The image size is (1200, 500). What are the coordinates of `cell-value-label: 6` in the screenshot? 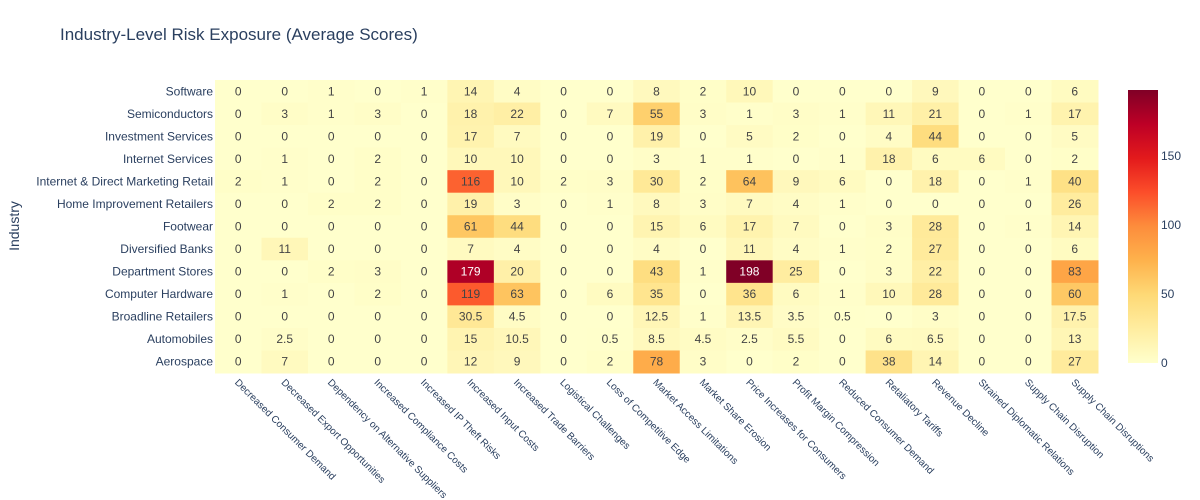 It's located at (703, 227).